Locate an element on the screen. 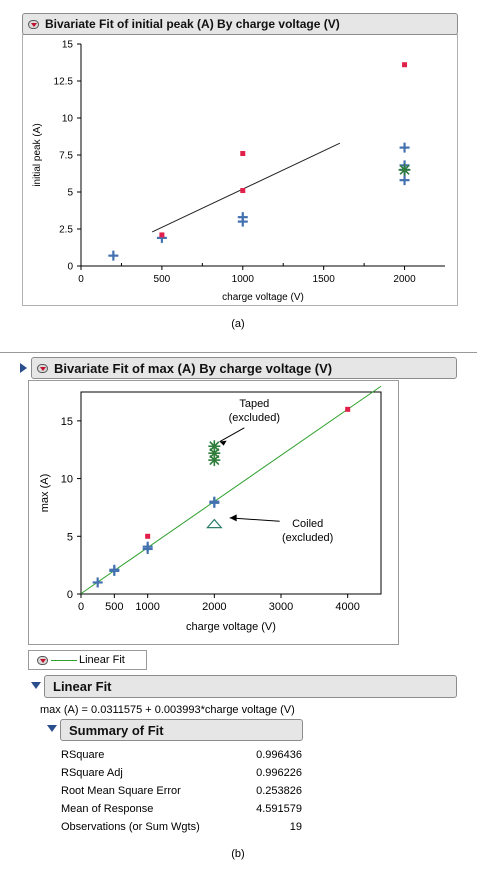 This screenshot has height=874, width=477. legend-line-swatch is located at coordinates (64, 660).